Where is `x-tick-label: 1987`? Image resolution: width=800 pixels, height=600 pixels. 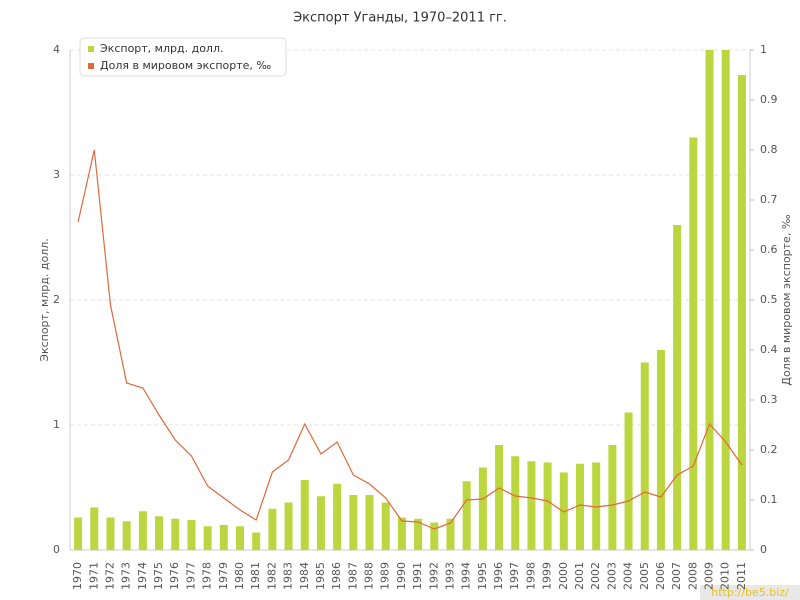 x-tick-label: 1987 is located at coordinates (352, 576).